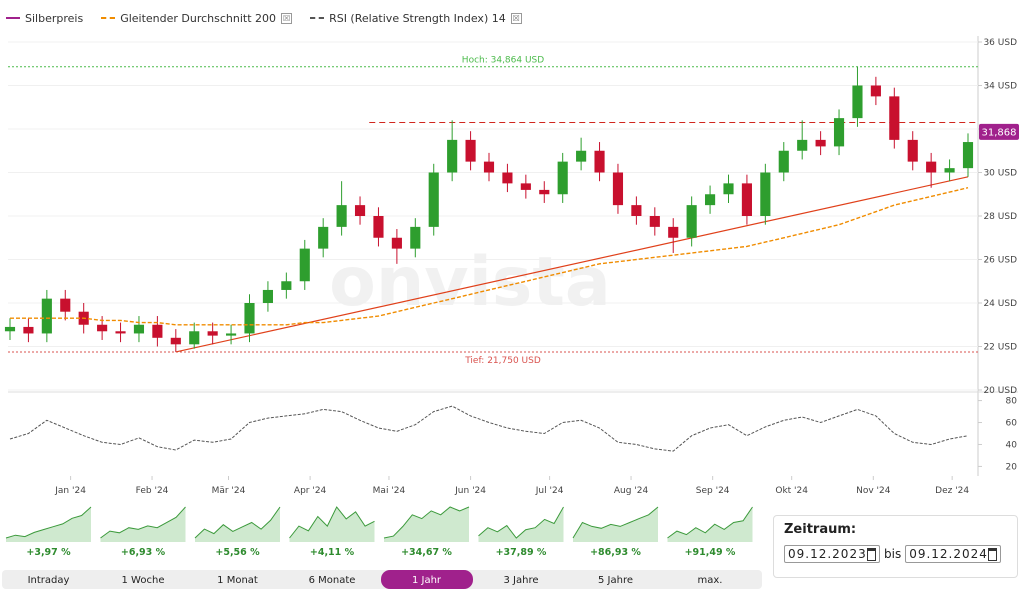  I want to click on period-change: +6,93 %, so click(143, 552).